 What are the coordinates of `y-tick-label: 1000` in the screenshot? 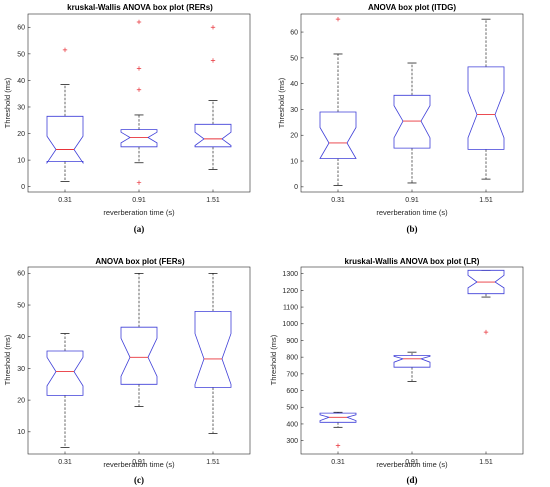 It's located at (290, 324).